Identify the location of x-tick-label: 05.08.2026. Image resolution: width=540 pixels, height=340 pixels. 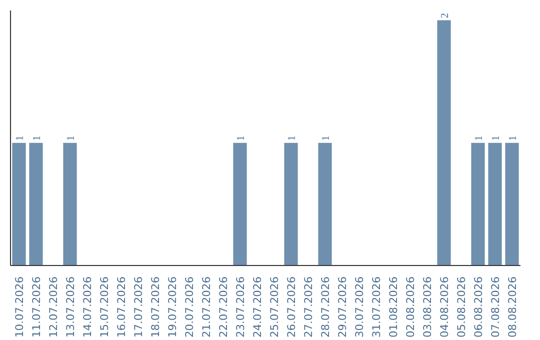
(461, 307).